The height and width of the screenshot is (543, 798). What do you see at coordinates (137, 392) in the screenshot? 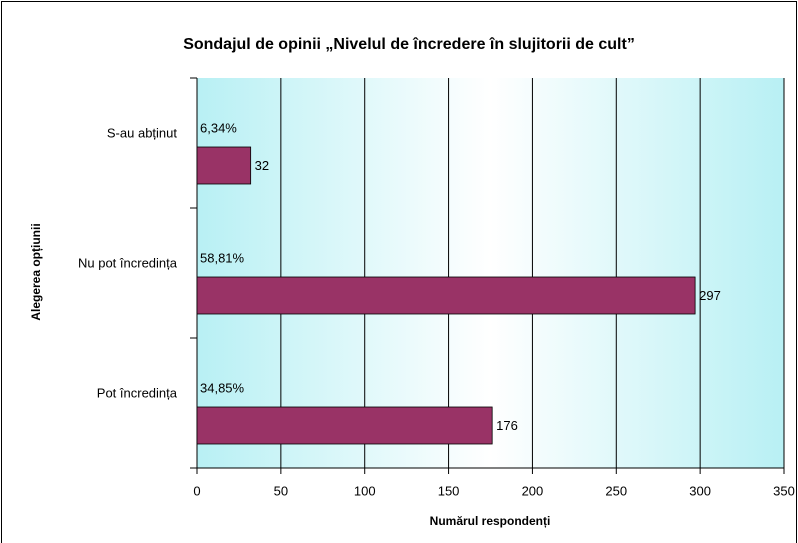
I see `y-tick-label: Pot încredința` at bounding box center [137, 392].